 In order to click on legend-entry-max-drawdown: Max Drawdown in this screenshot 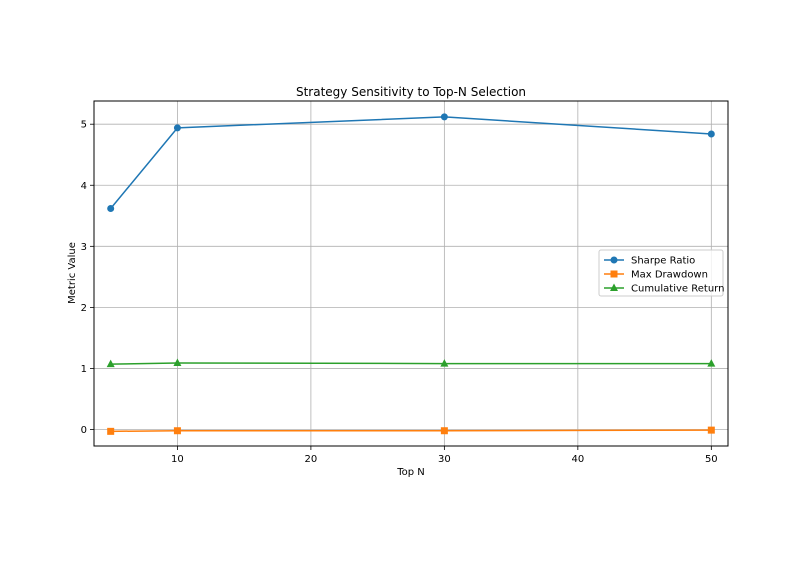, I will do `click(656, 275)`.